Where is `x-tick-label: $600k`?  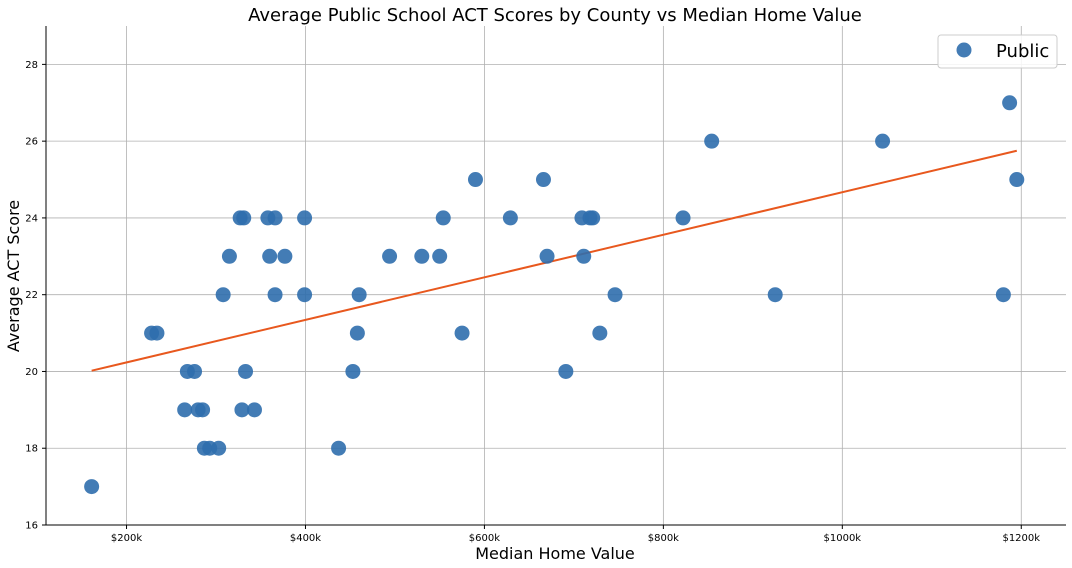 x-tick-label: $600k is located at coordinates (484, 538).